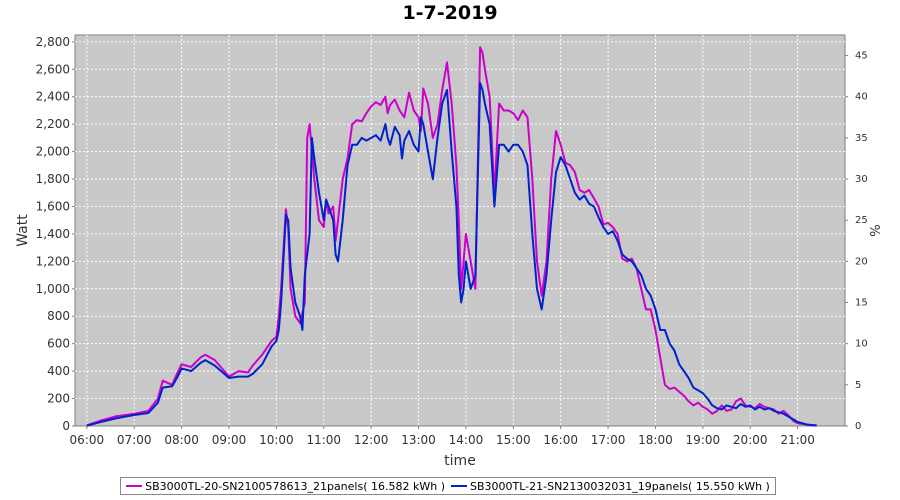  I want to click on x-tick-label: 12:00, so click(371, 440).